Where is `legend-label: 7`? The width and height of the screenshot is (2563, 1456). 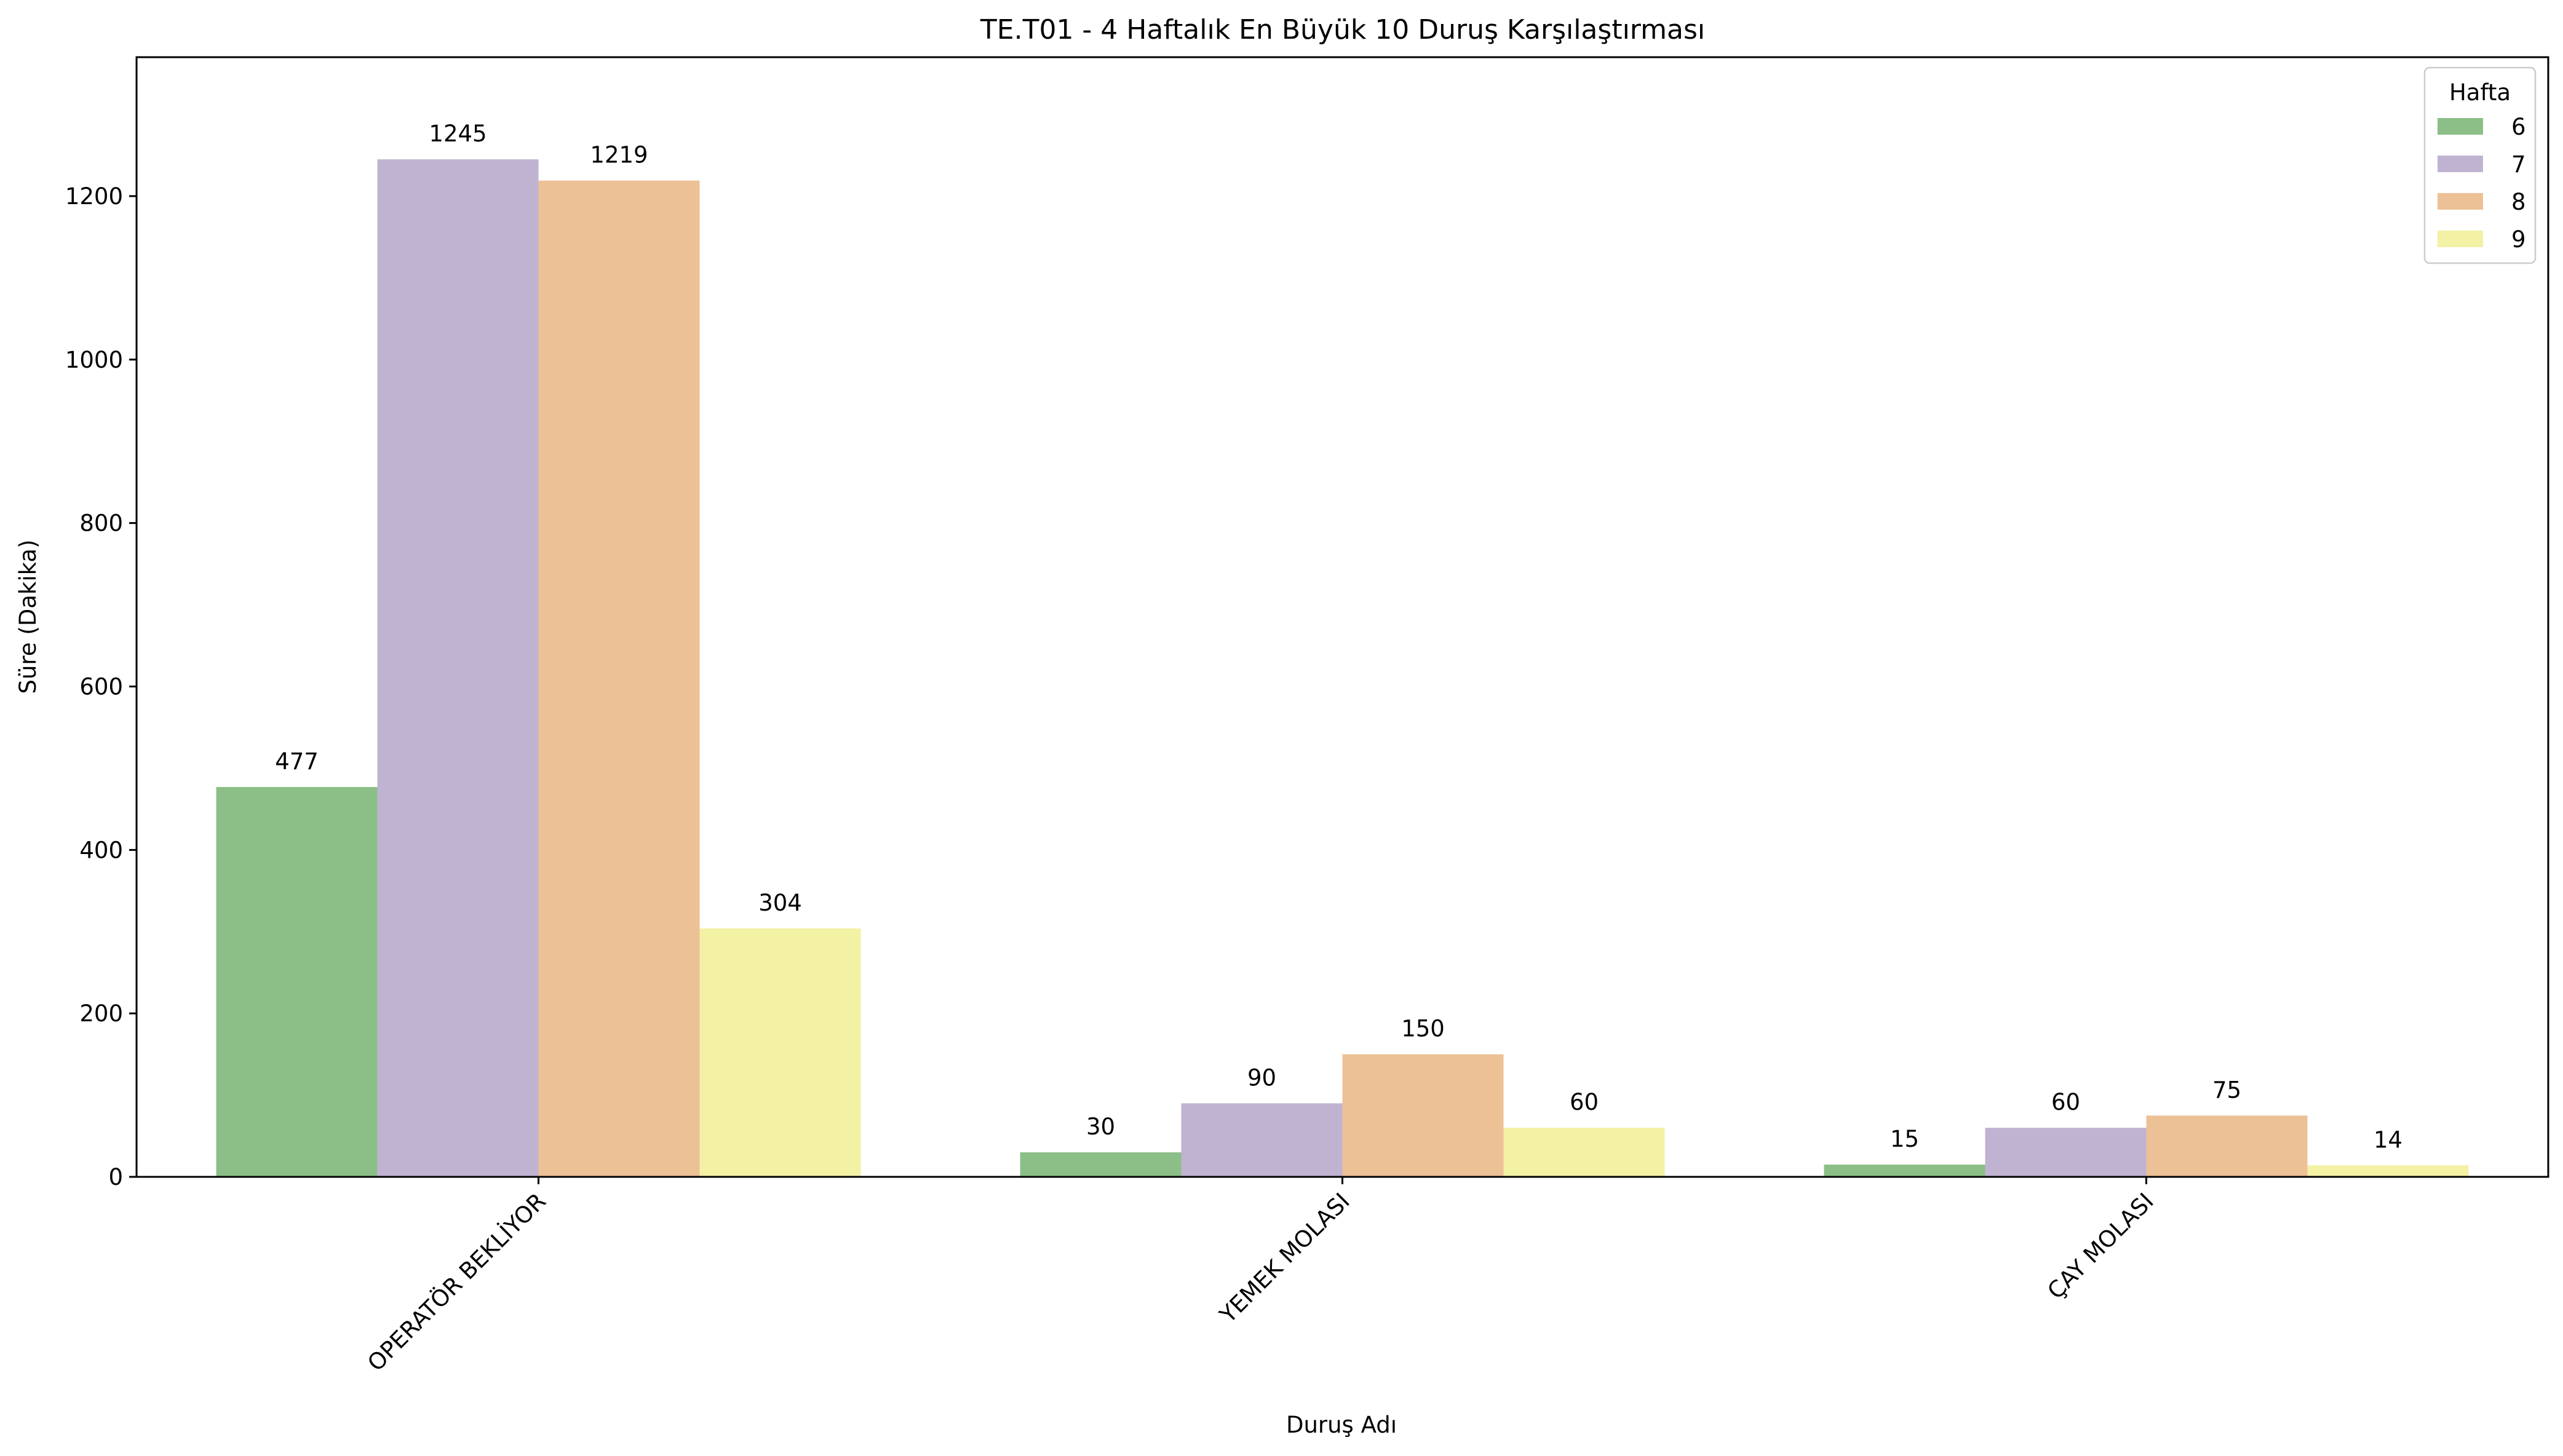 legend-label: 7 is located at coordinates (2518, 165).